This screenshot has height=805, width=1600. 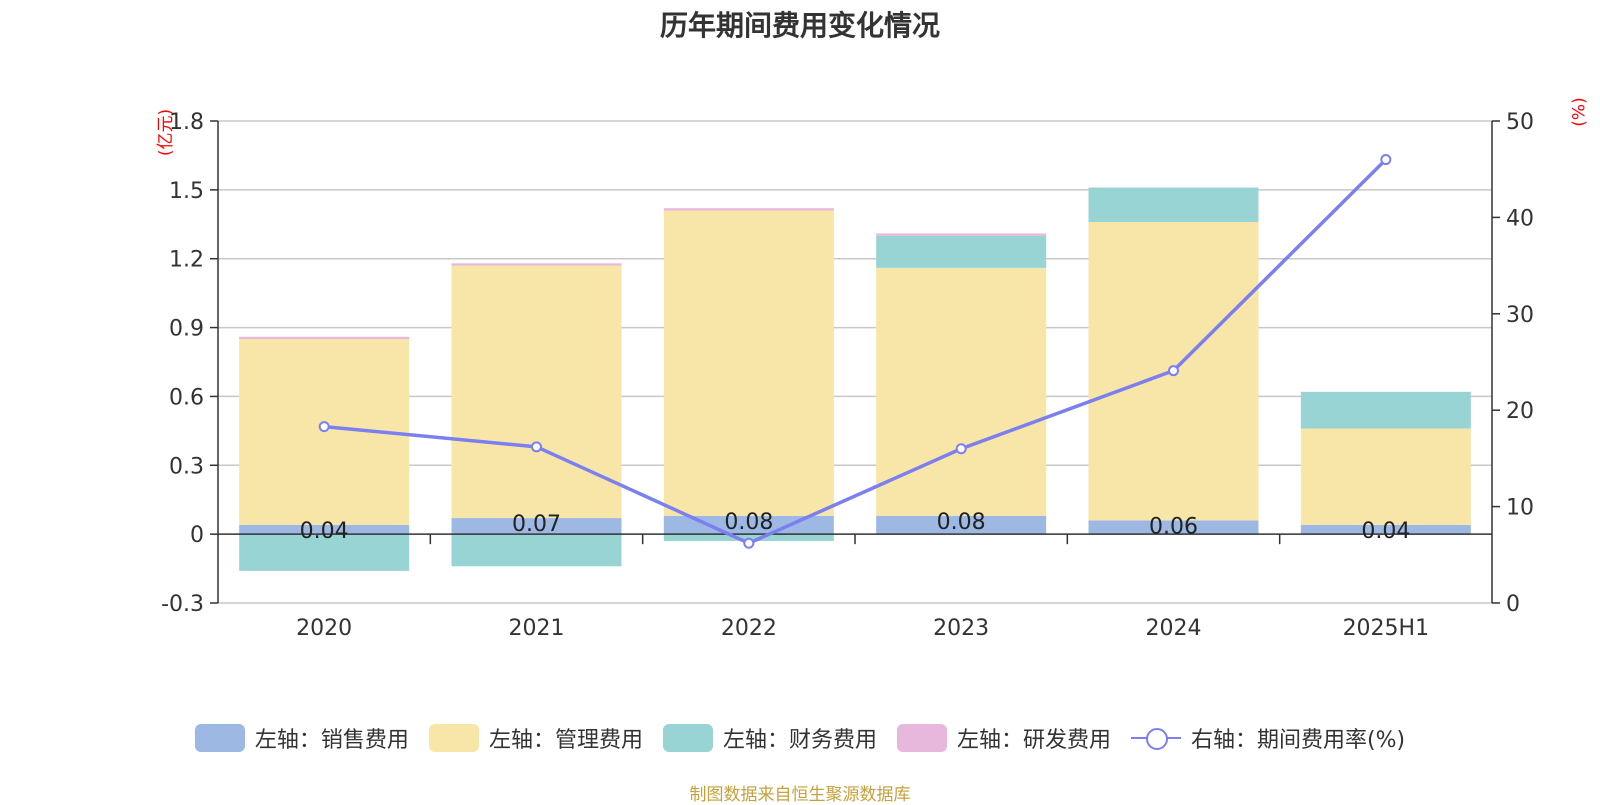 What do you see at coordinates (186, 329) in the screenshot?
I see `left-axis-tick-label: 0.9` at bounding box center [186, 329].